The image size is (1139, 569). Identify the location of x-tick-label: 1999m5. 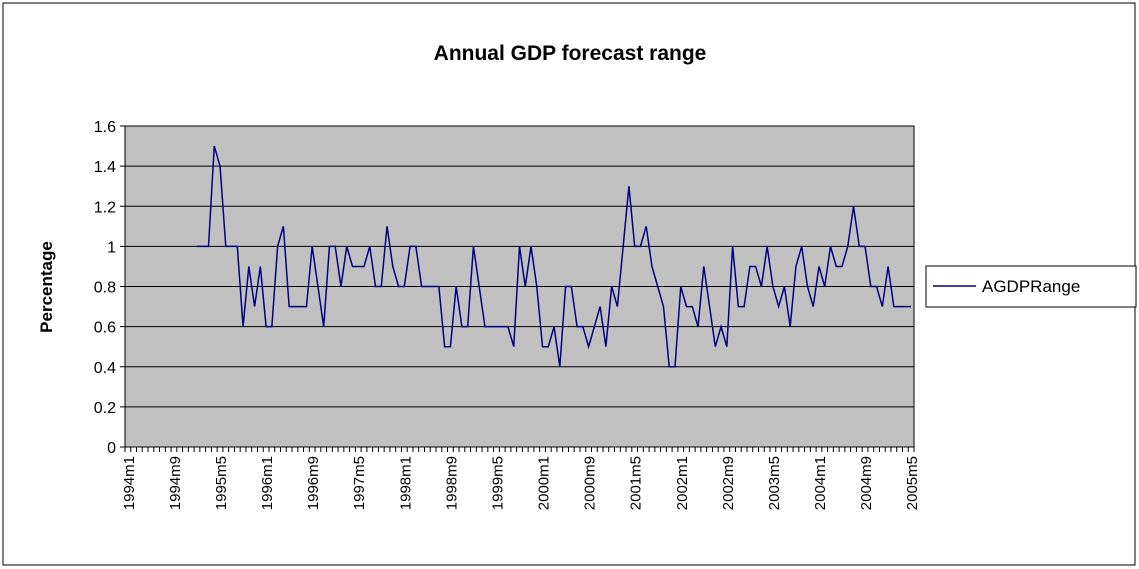
(497, 483).